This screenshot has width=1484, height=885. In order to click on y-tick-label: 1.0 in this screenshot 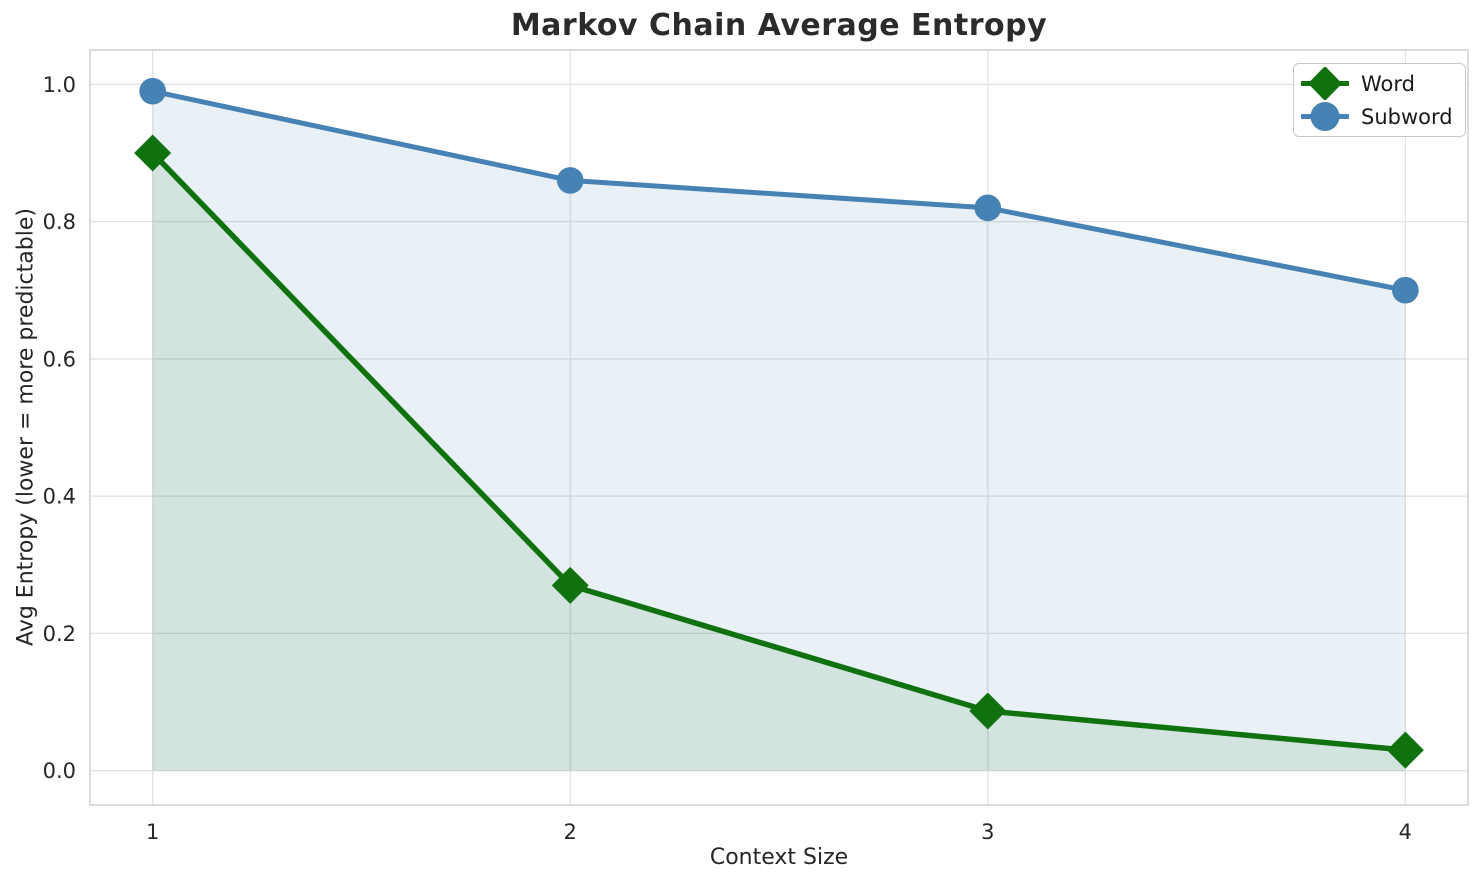, I will do `click(59, 85)`.